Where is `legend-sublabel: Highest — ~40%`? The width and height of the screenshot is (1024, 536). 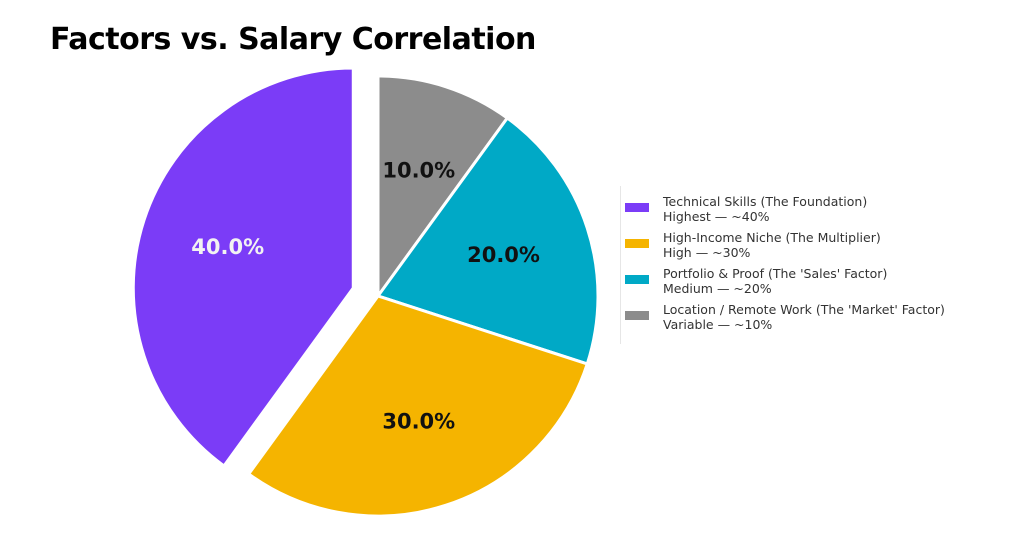
legend-sublabel: Highest — ~40% is located at coordinates (716, 216).